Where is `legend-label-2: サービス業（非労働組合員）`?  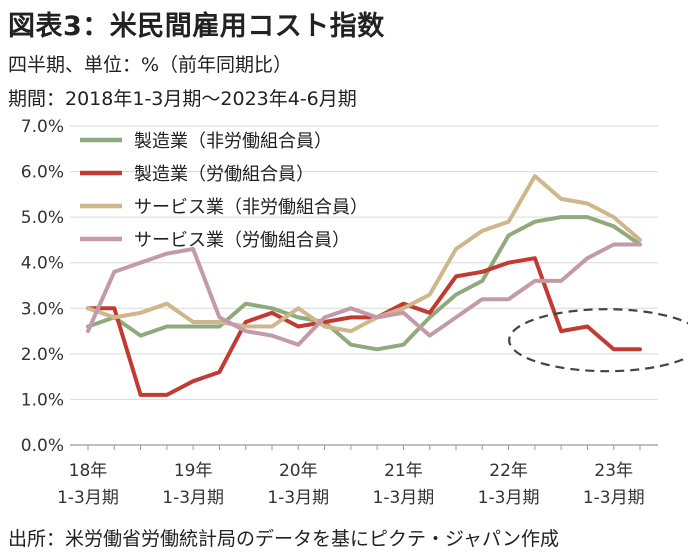 legend-label-2: サービス業（非労働組合員） is located at coordinates (251, 207).